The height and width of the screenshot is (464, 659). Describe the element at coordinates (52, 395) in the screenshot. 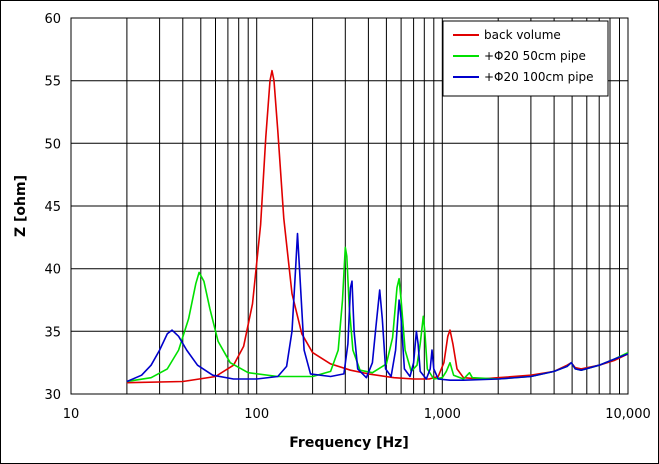

I see `y-tick-label: 30` at that location.